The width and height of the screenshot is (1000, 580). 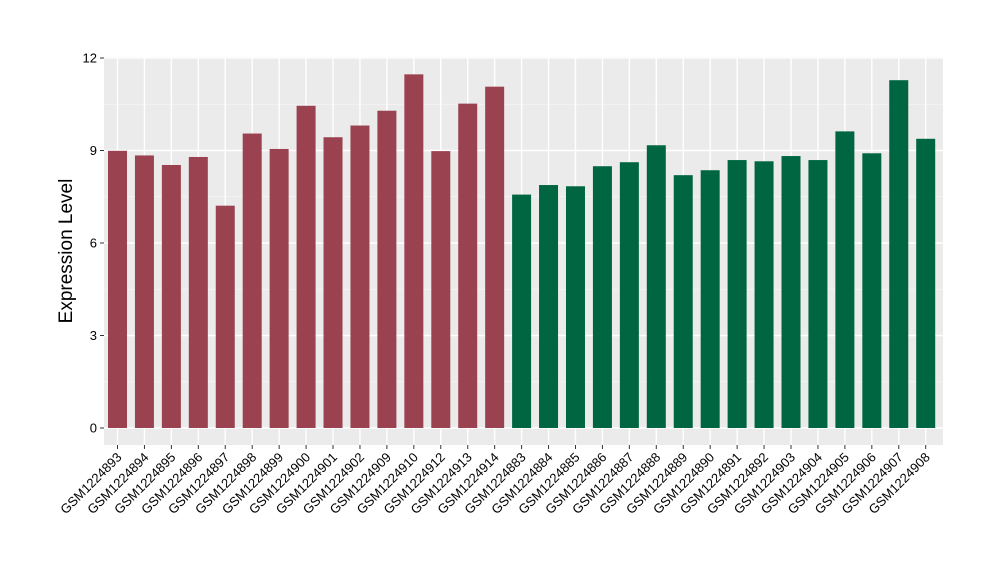 What do you see at coordinates (414, 251) in the screenshot?
I see `bar-GSM1224910` at bounding box center [414, 251].